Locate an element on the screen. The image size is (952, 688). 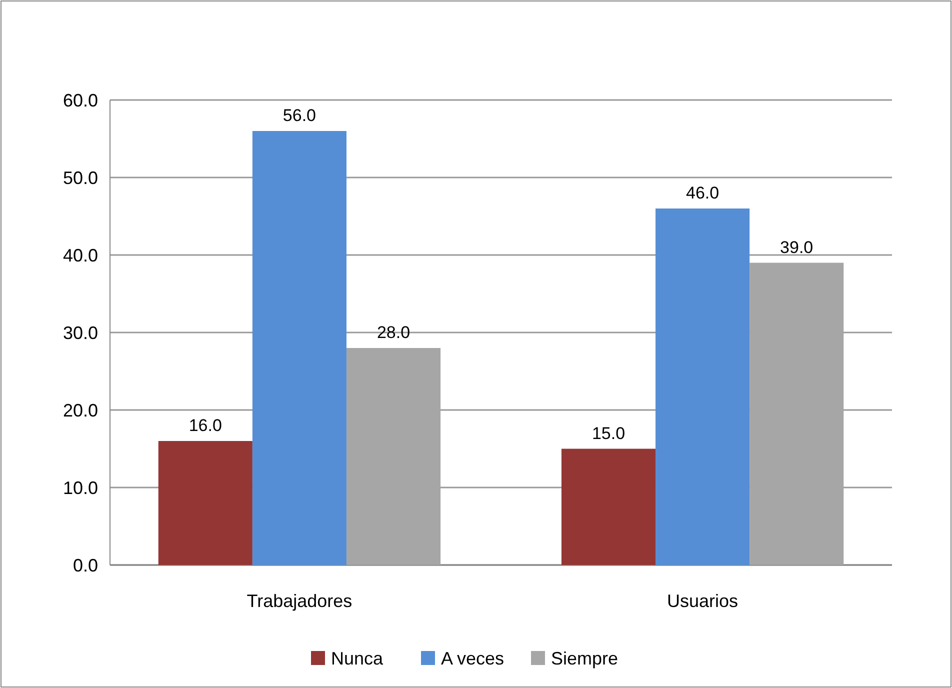
y-tick-label: 40.0 is located at coordinates (80, 255).